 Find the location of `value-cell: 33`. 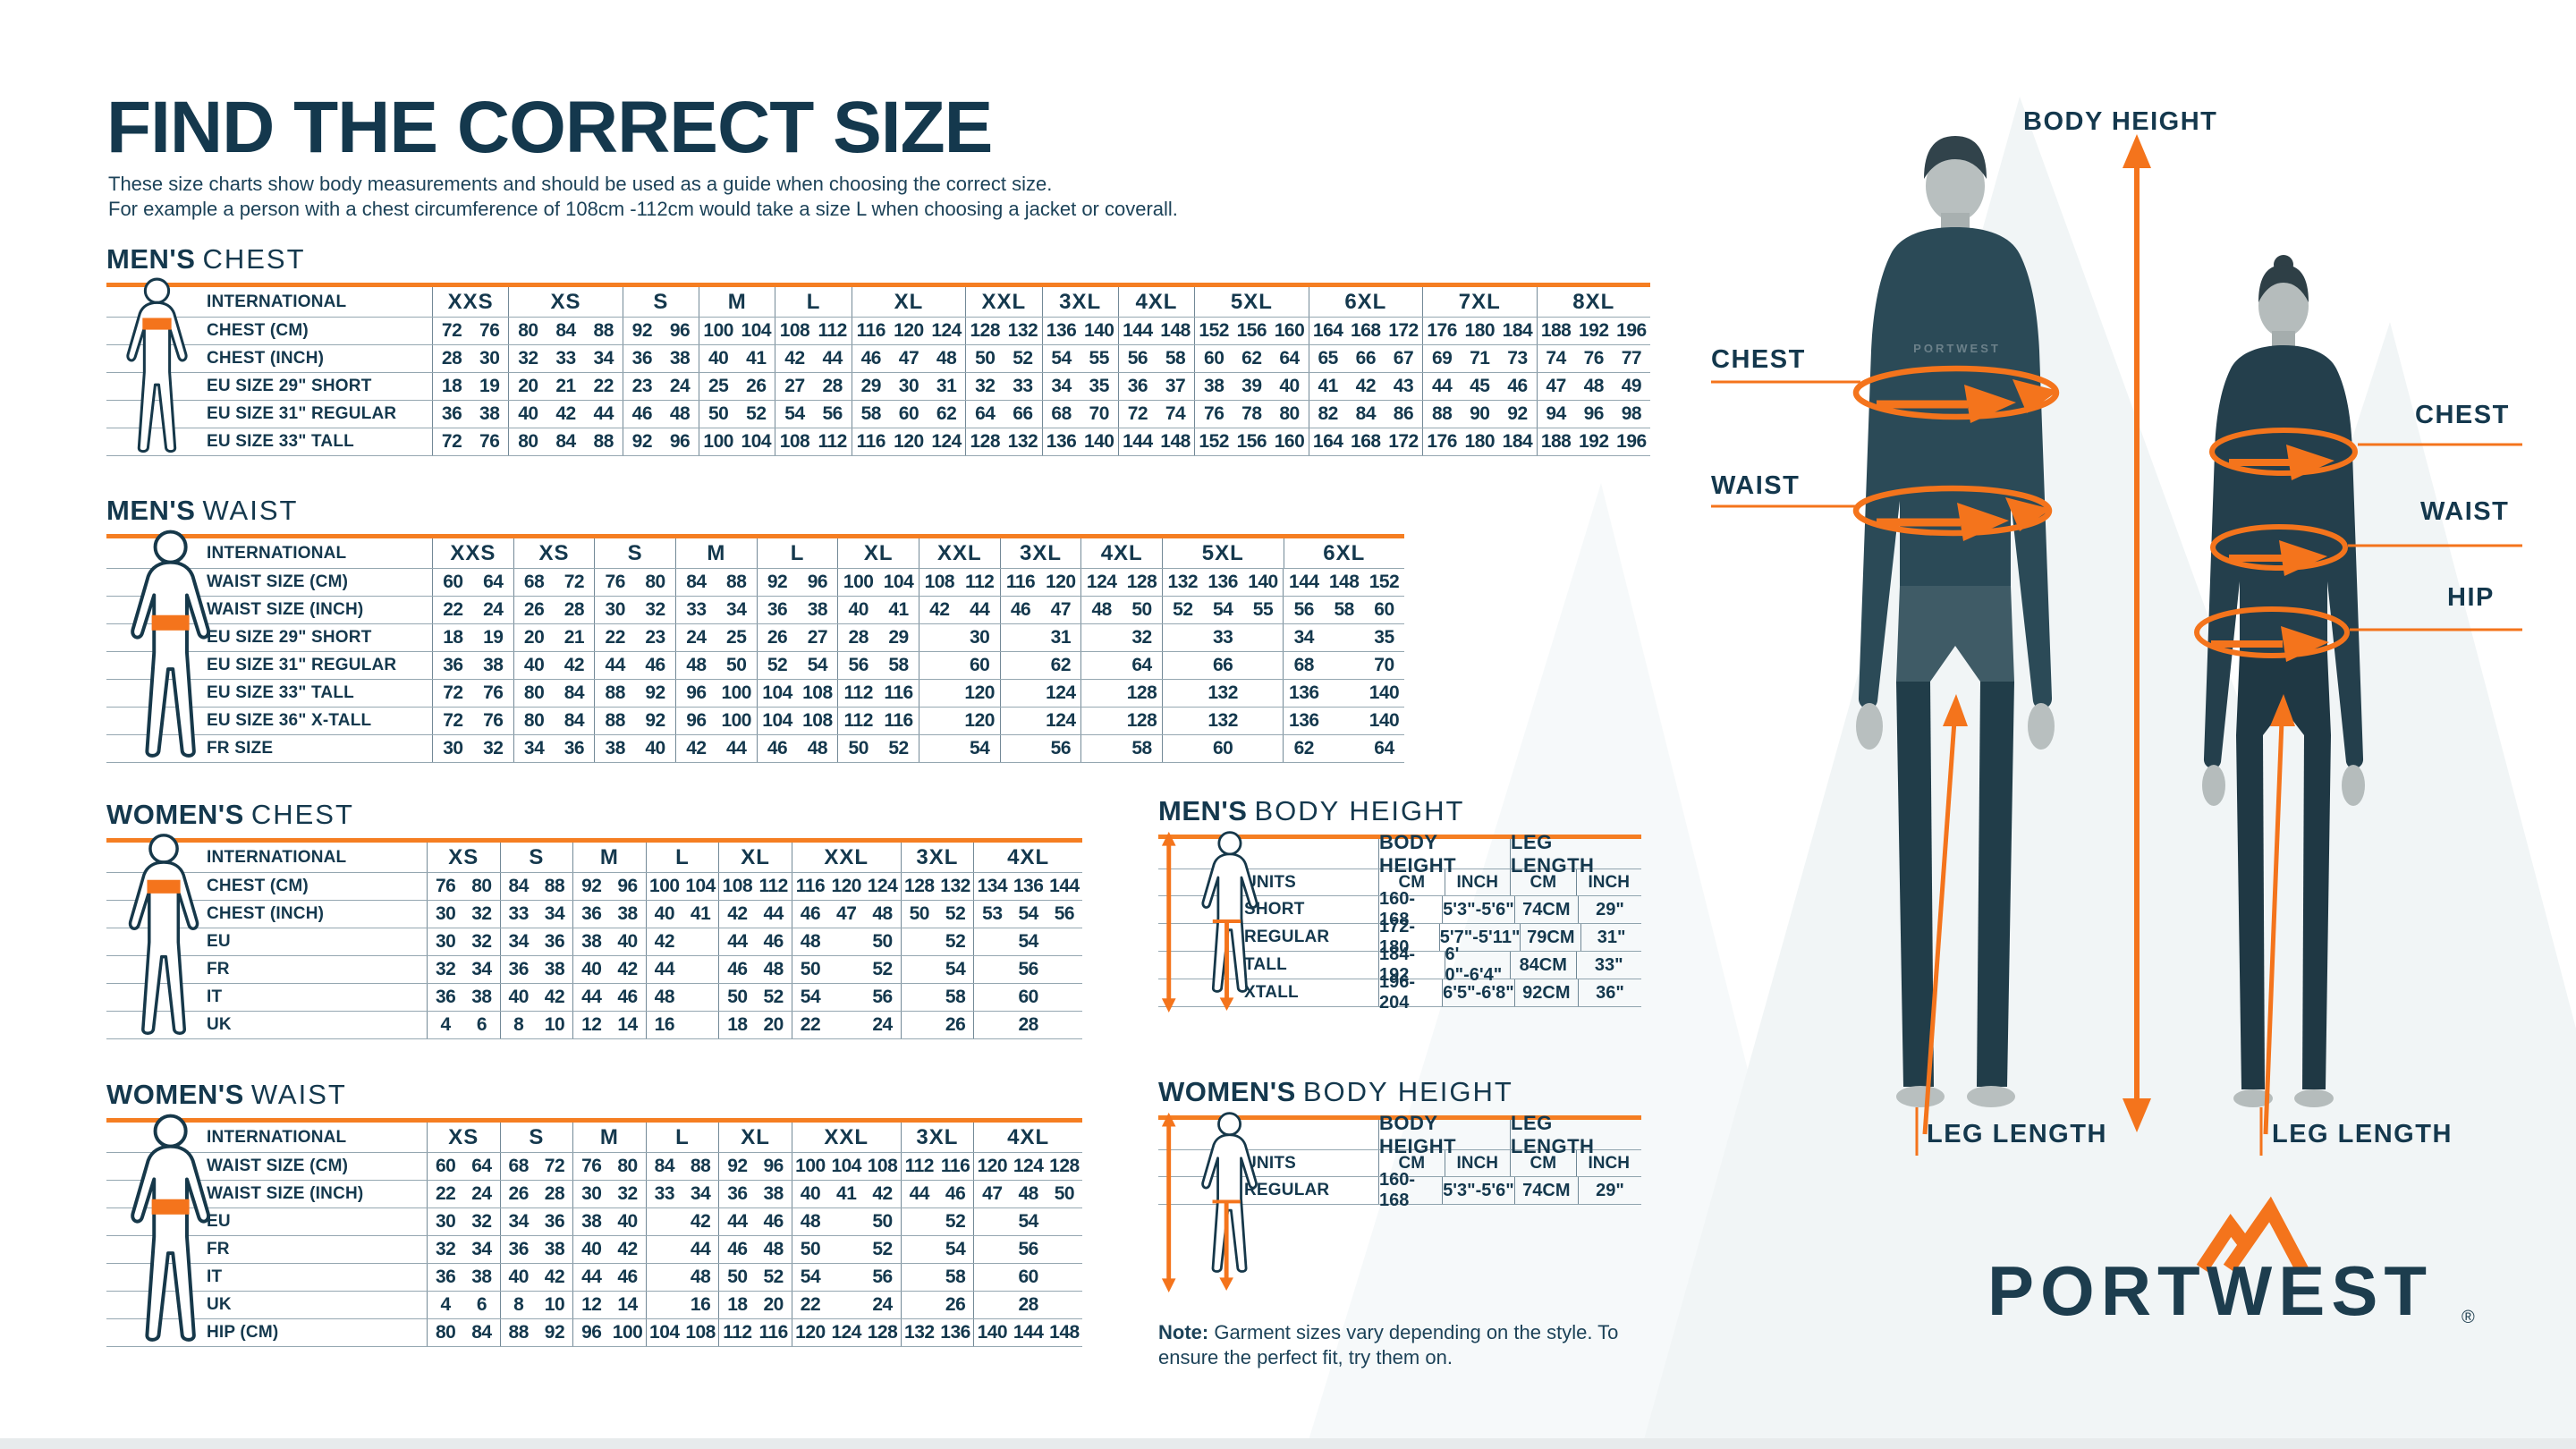

value-cell: 33 is located at coordinates (695, 610).